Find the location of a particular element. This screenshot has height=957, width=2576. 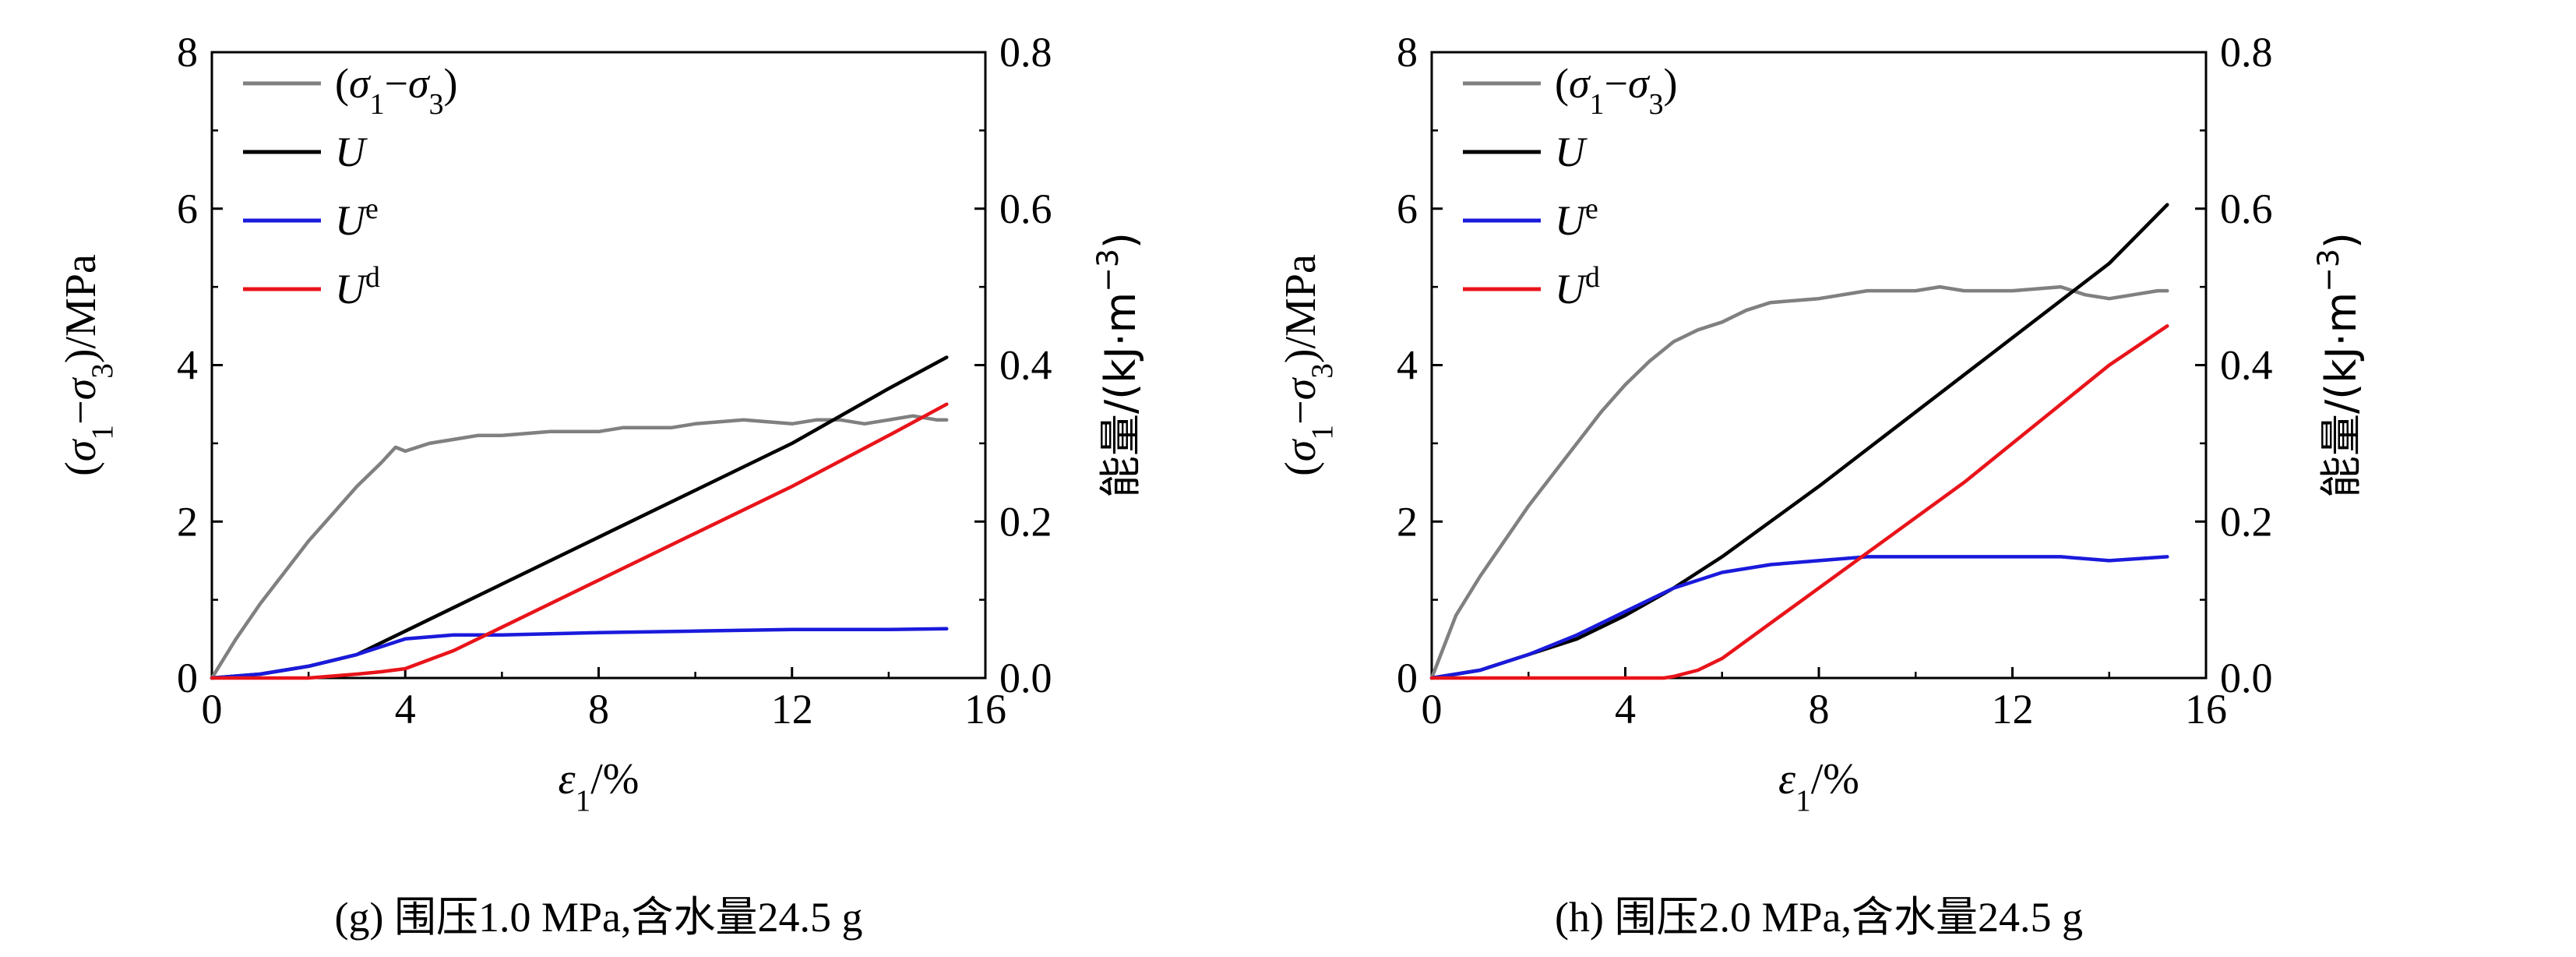

panel-caption: (g) 围压1.0 MPa,含水量24.5 g is located at coordinates (599, 918).